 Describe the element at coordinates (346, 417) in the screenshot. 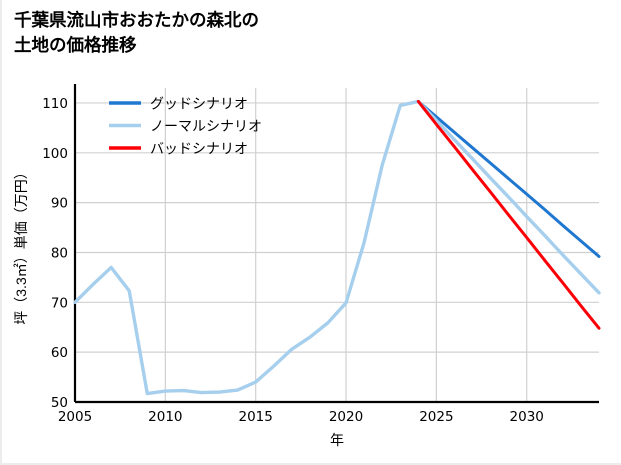

I see `x-tick-label: 2020` at that location.